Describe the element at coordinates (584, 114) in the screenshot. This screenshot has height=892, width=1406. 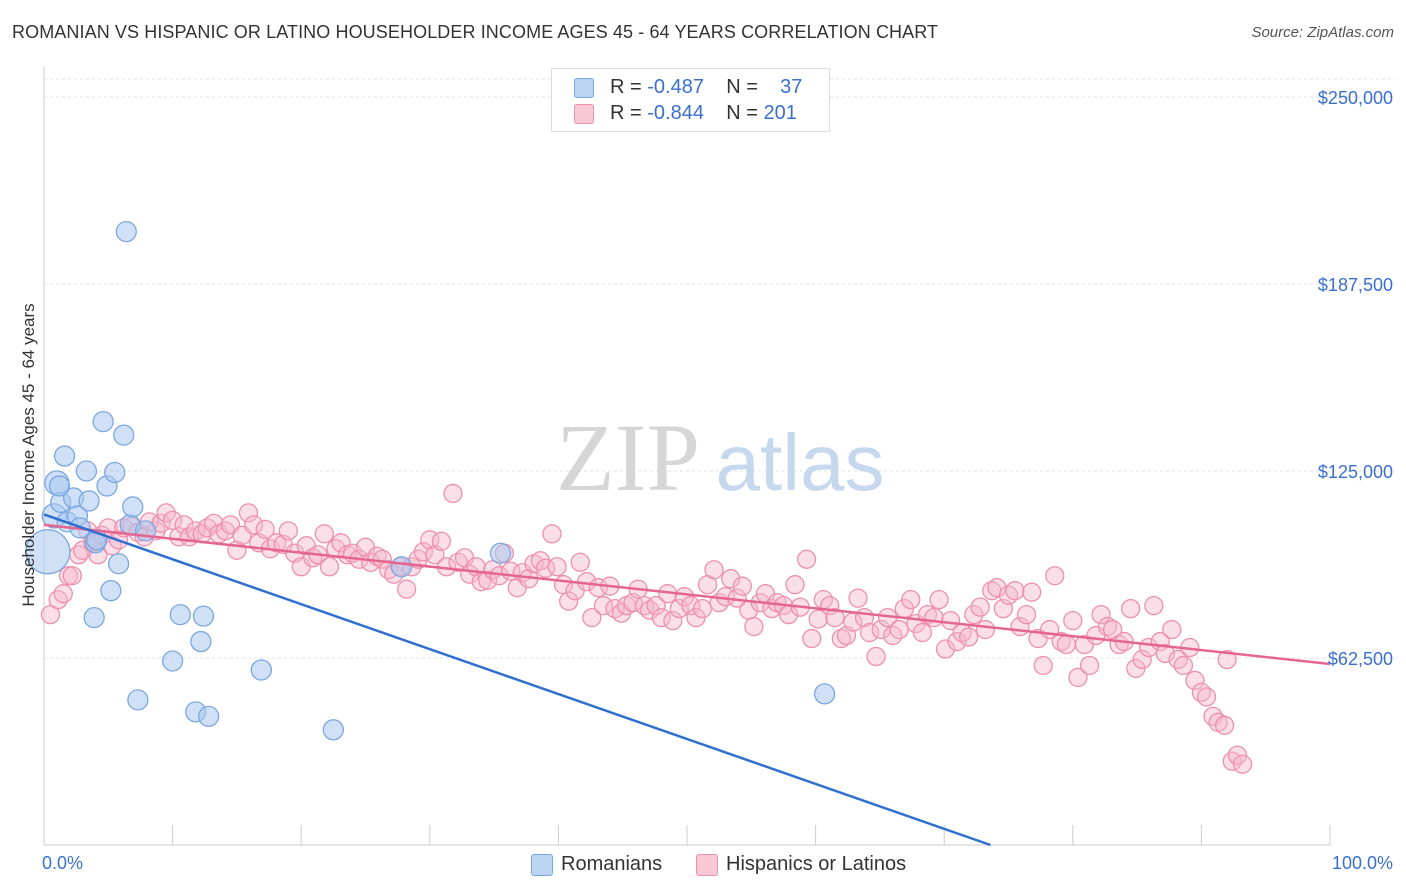
I see `legend-swatch-pink` at that location.